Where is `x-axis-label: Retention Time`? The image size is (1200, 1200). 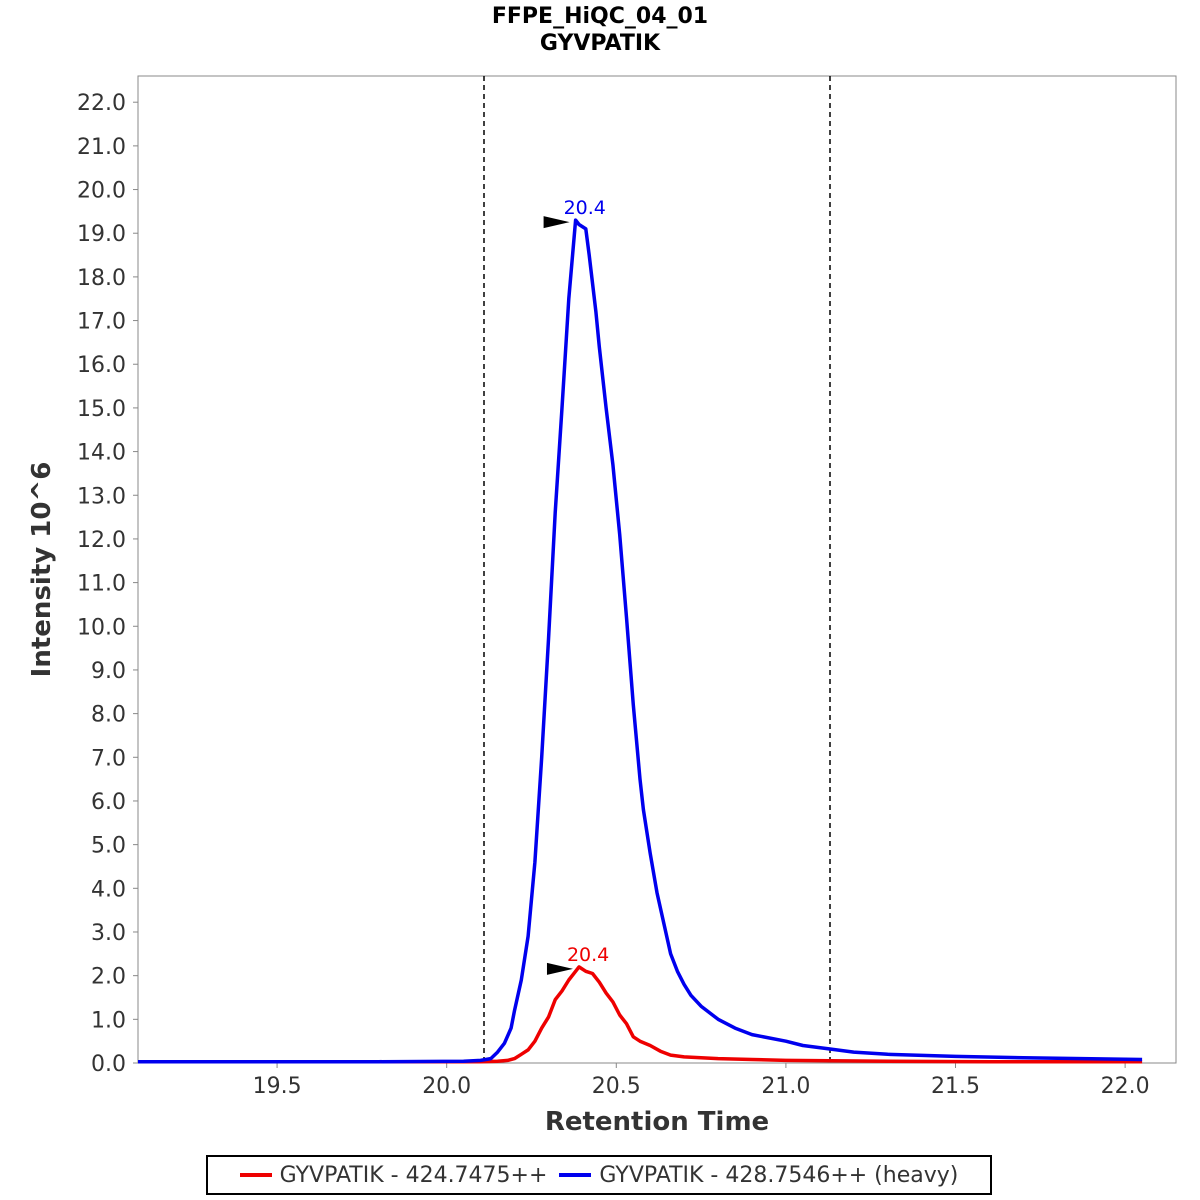
x-axis-label: Retention Time is located at coordinates (657, 1122).